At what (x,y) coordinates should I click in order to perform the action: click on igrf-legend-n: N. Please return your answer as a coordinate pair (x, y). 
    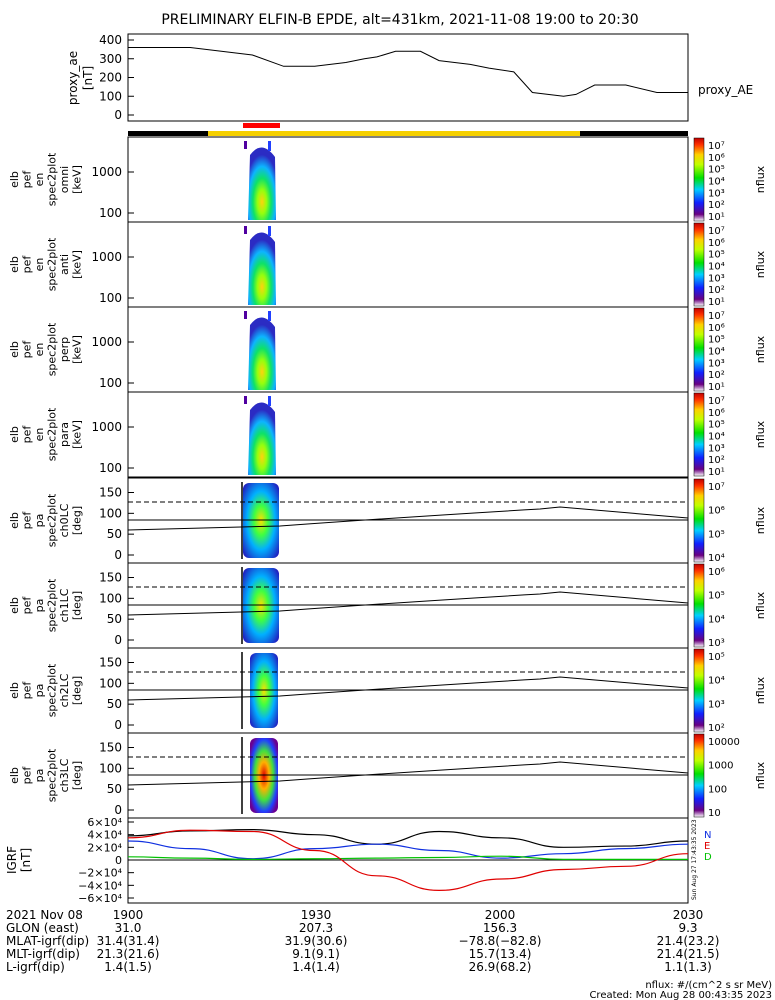
    Looking at the image, I should click on (707, 835).